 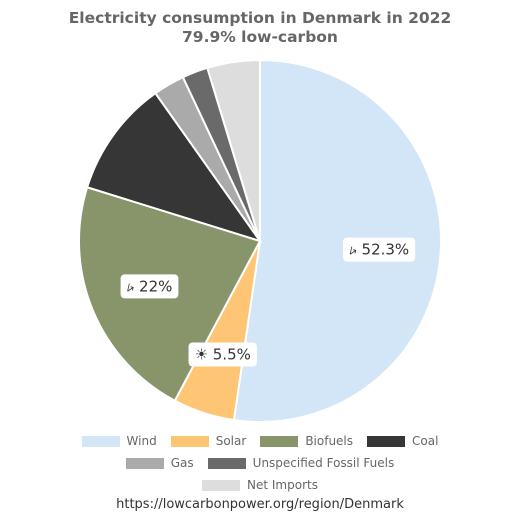 I want to click on legend-label: Solar, so click(x=231, y=441).